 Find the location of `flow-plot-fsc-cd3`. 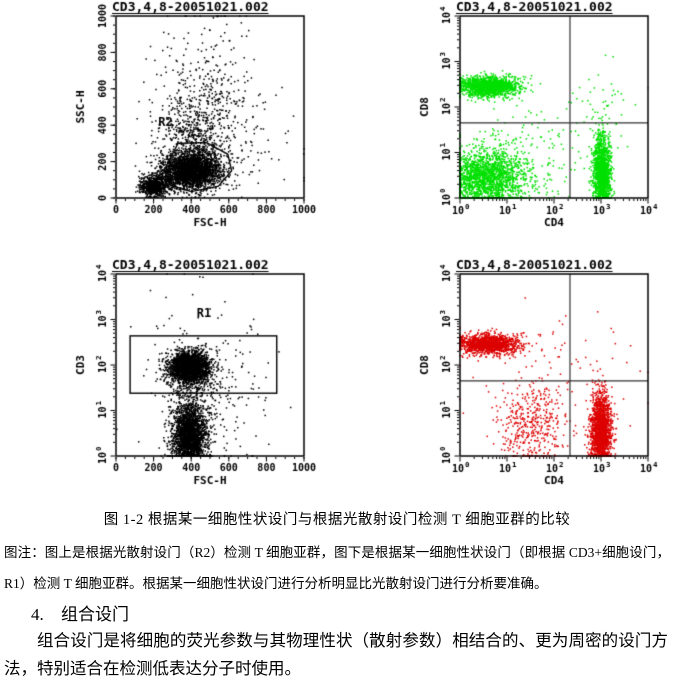

flow-plot-fsc-cd3 is located at coordinates (202, 374).